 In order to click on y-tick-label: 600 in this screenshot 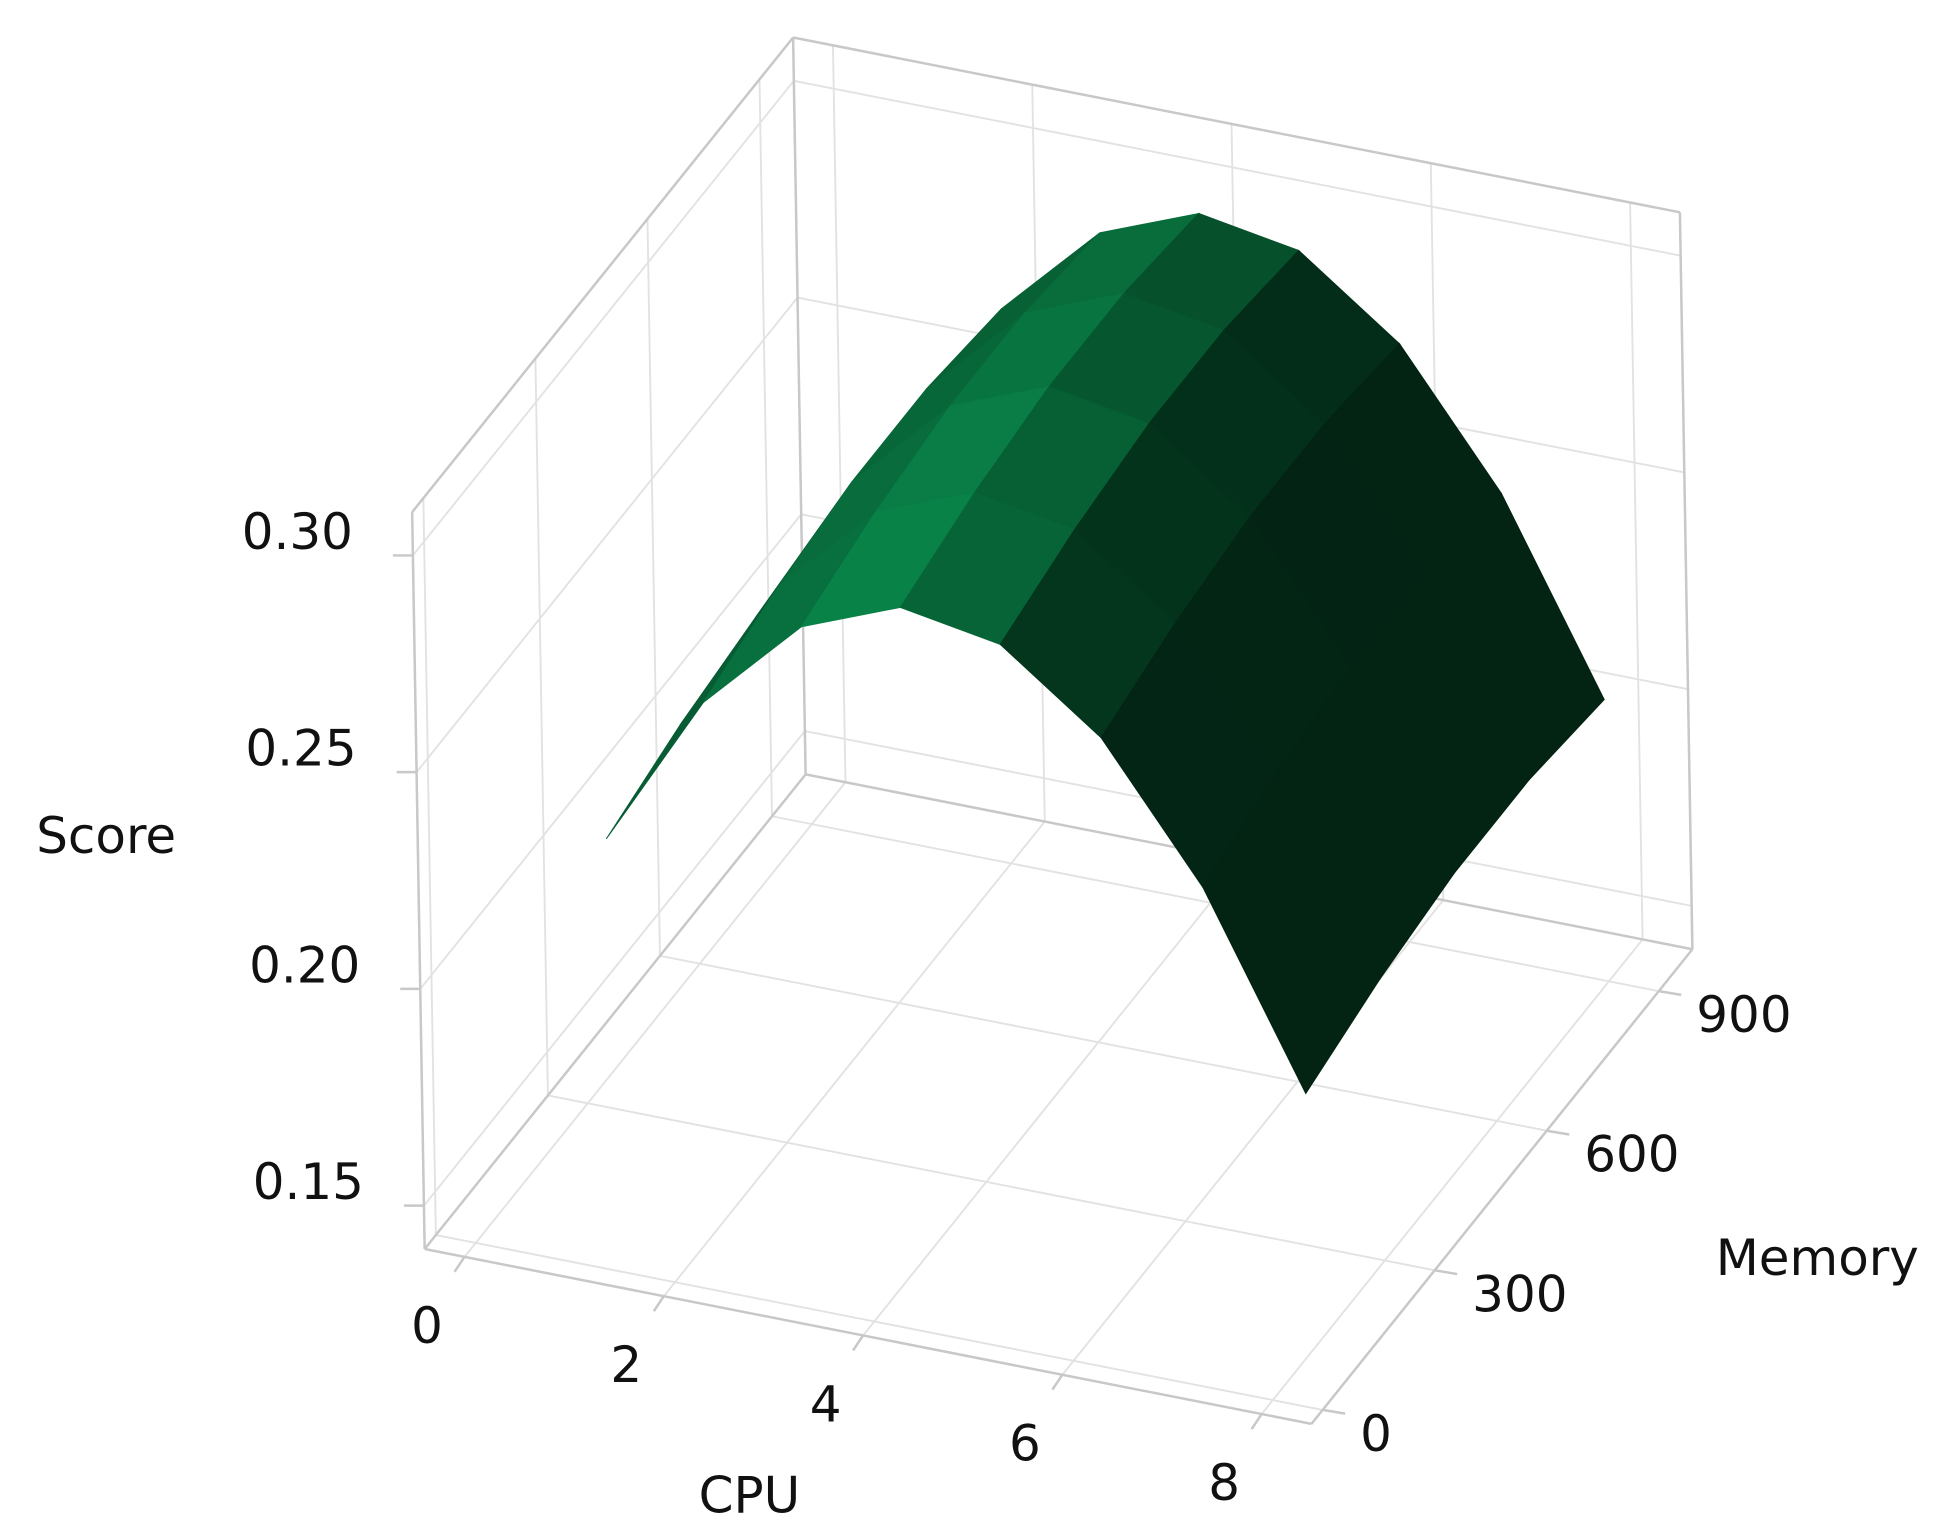, I will do `click(1631, 1155)`.